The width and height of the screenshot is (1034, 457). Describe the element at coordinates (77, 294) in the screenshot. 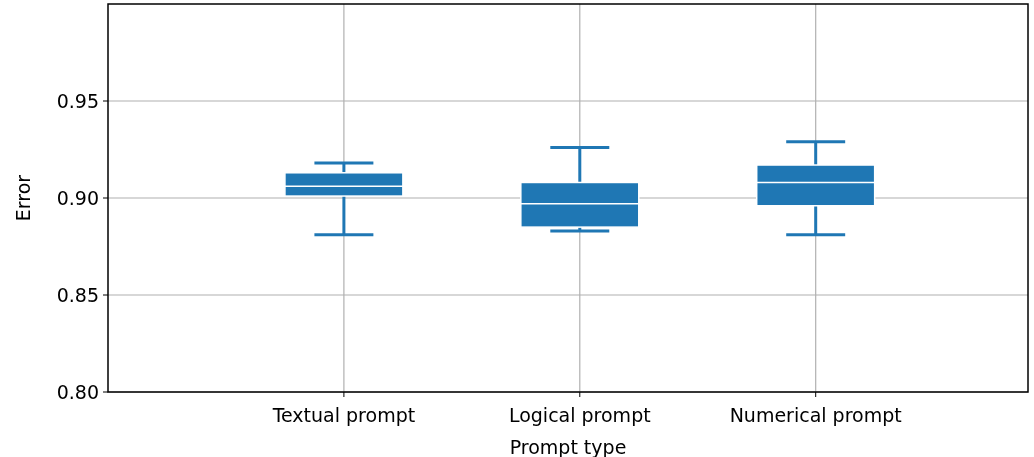

I see `y-tick-label: 0.85` at that location.